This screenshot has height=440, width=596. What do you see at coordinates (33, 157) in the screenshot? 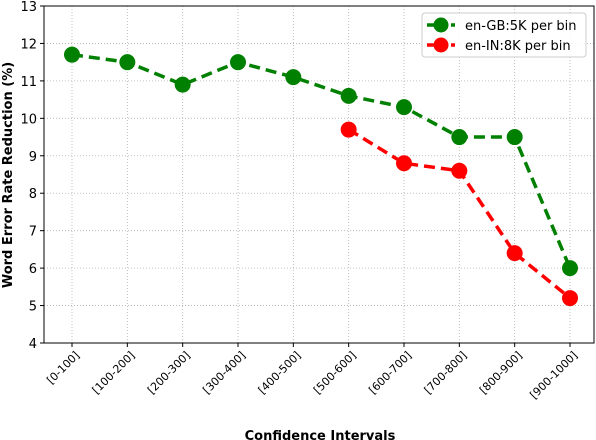
I see `y-tick-label: 9` at bounding box center [33, 157].